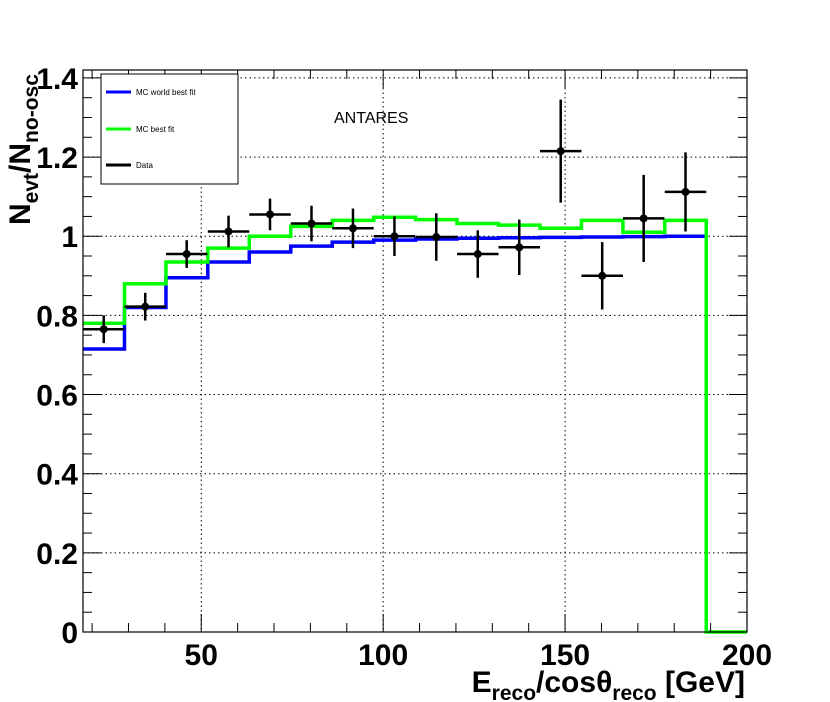 The image size is (830, 702). What do you see at coordinates (566, 682) in the screenshot?
I see `x-title-mid: /cos` at bounding box center [566, 682].